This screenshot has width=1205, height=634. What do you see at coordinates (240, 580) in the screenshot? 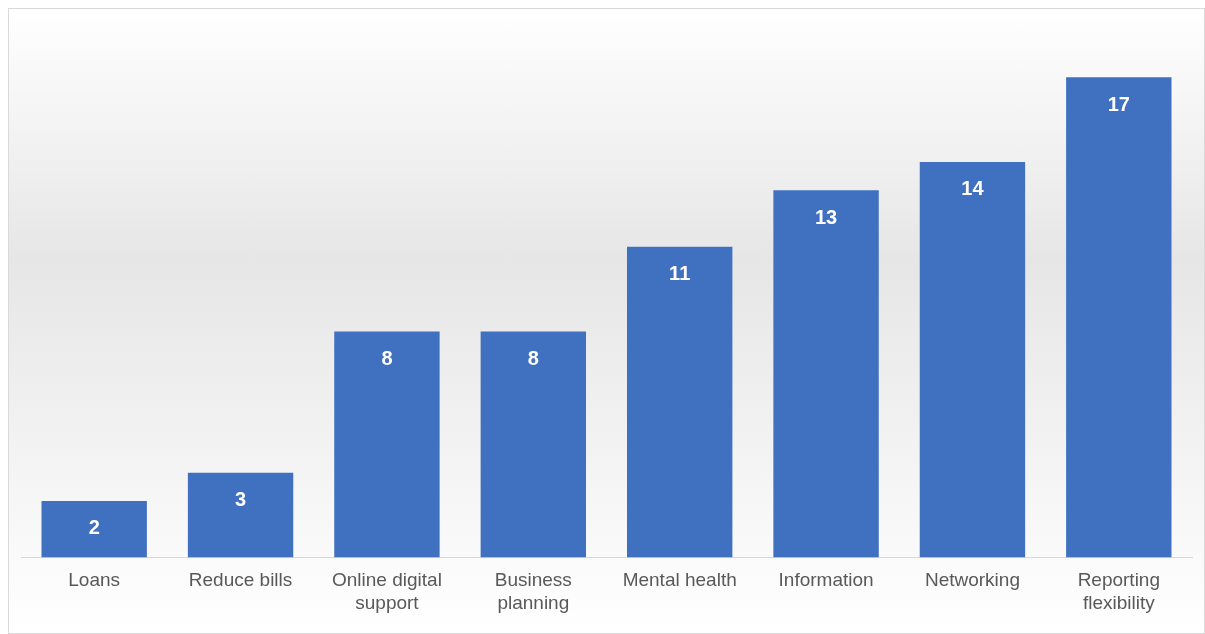
I see `x-tick-label: Reduce bills` at bounding box center [240, 580].